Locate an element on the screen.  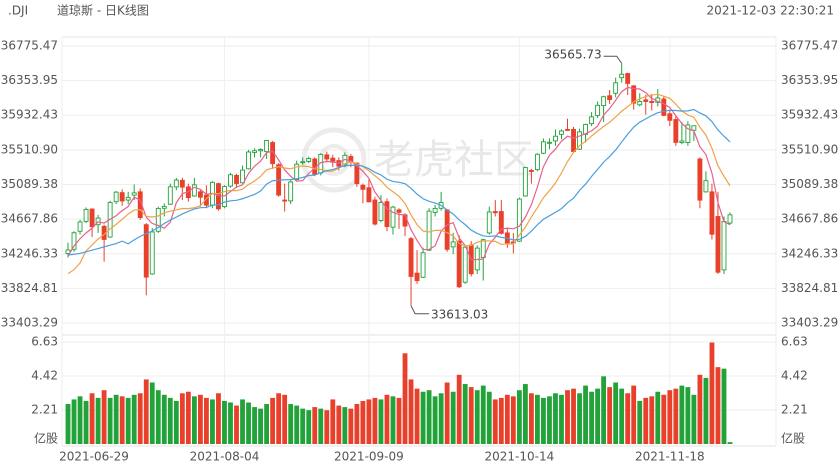
y-tick-label: 35089.38 is located at coordinates (809, 184).